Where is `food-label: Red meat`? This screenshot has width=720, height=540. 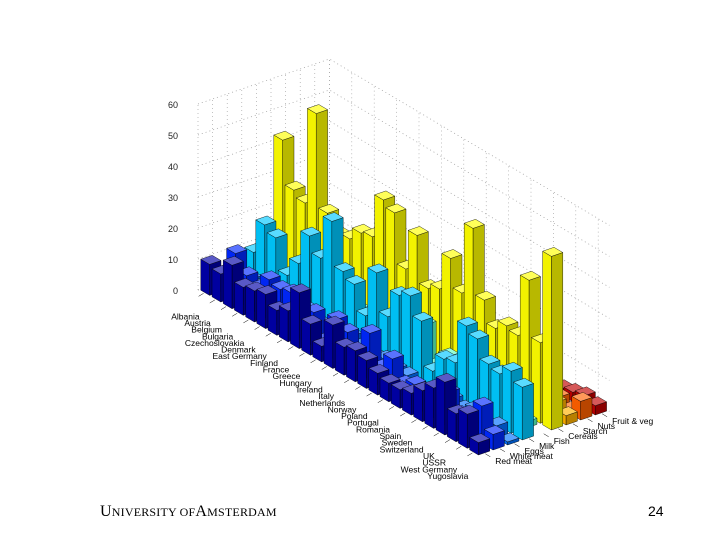
food-label: Red meat is located at coordinates (513, 461).